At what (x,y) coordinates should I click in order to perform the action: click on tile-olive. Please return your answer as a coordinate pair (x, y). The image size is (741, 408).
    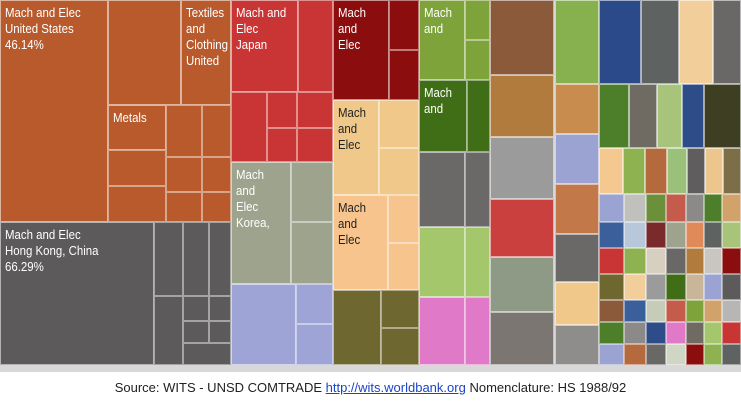
    Looking at the image, I should click on (357, 327).